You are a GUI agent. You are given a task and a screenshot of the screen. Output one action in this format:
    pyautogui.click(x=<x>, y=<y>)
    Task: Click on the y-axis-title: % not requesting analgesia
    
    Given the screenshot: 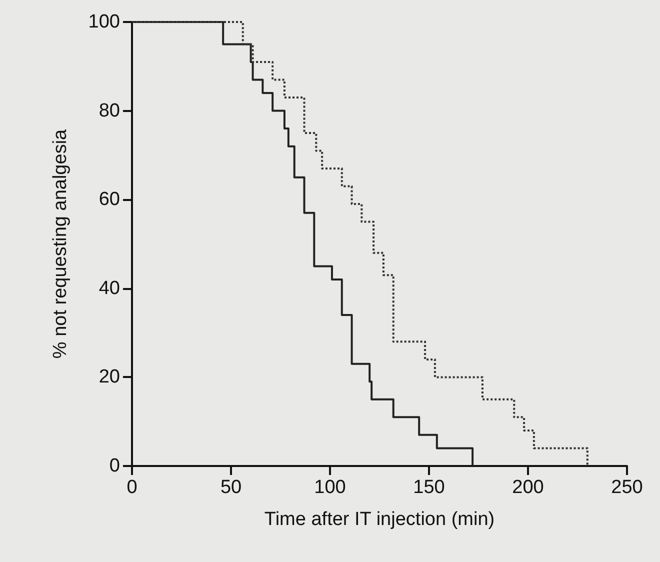 What is the action you would take?
    pyautogui.click(x=60, y=243)
    